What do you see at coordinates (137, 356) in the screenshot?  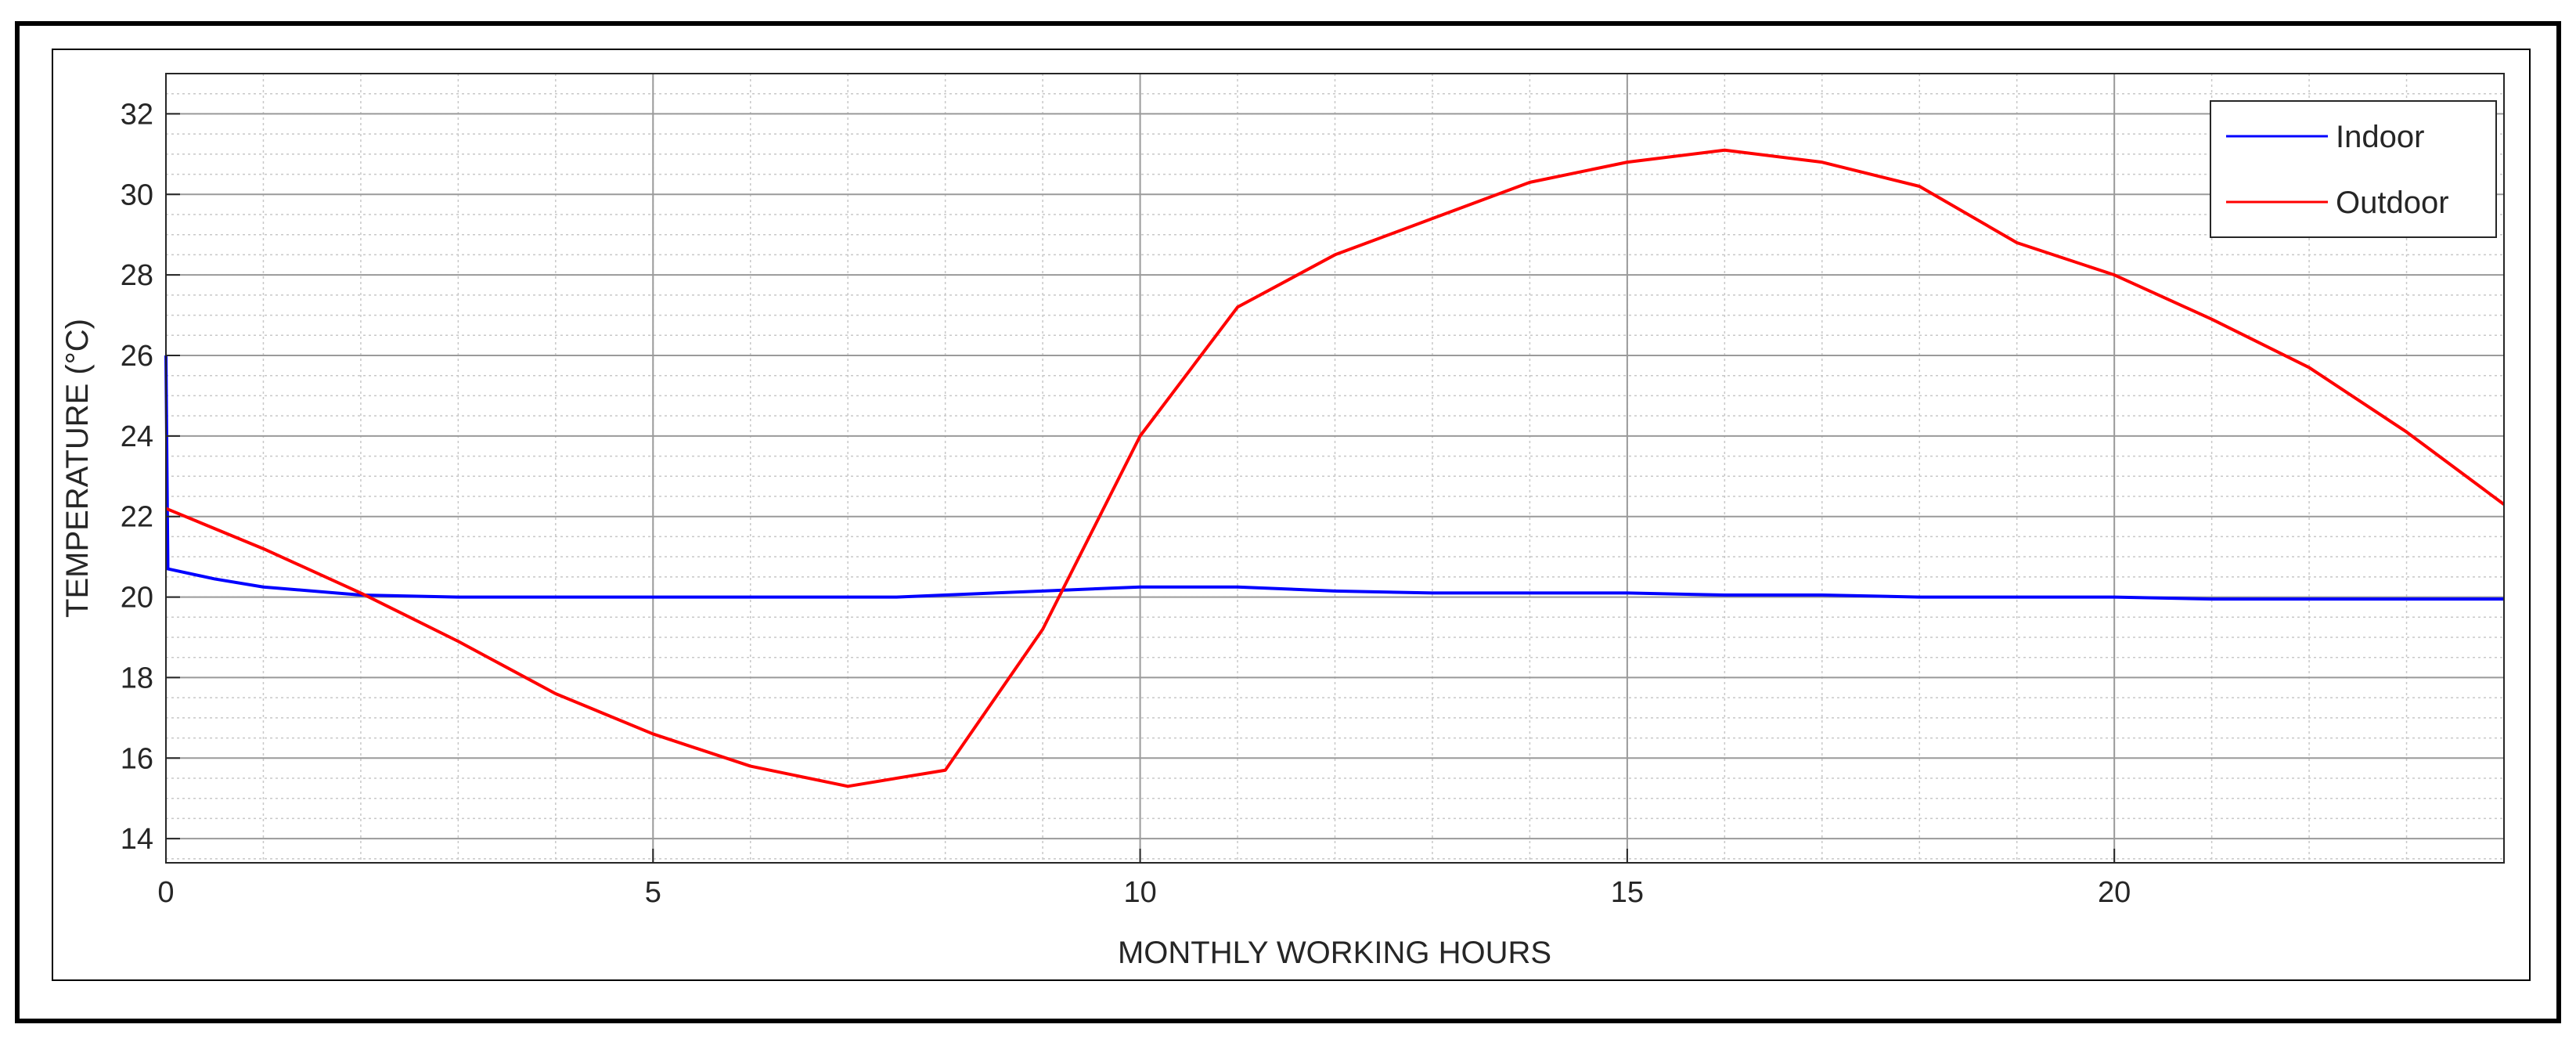 I see `y-tick-label: 26` at bounding box center [137, 356].